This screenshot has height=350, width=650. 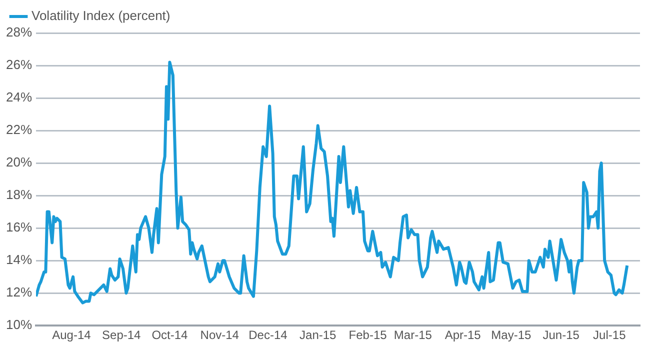 What do you see at coordinates (19, 32) in the screenshot?
I see `y-tick-label: 28%` at bounding box center [19, 32].